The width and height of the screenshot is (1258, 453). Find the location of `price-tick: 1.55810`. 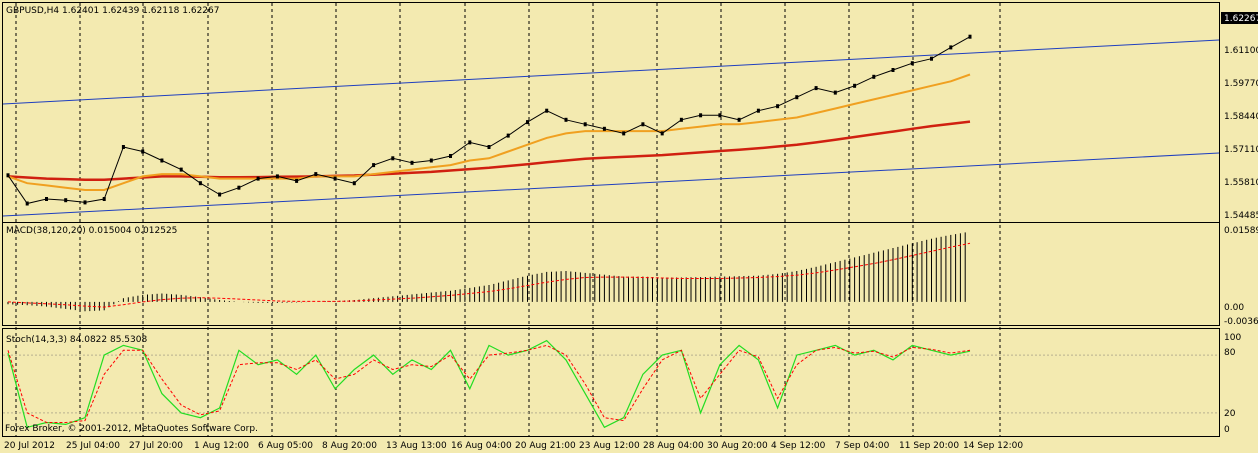

price-tick: 1.55810 is located at coordinates (1241, 183).